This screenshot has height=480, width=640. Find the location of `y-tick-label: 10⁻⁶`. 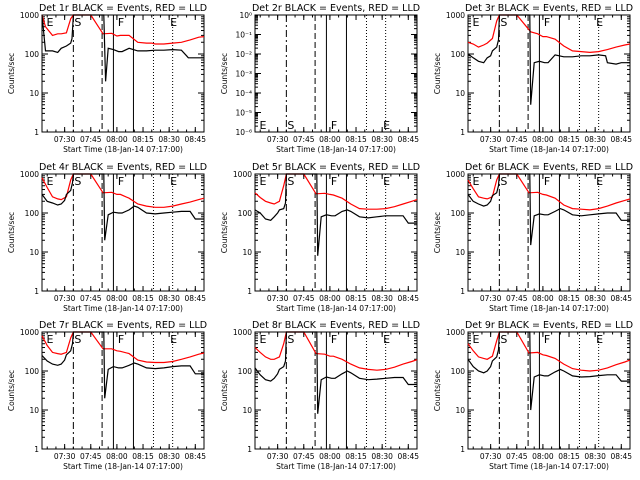

y-tick-label: 10⁻⁶ is located at coordinates (243, 132).